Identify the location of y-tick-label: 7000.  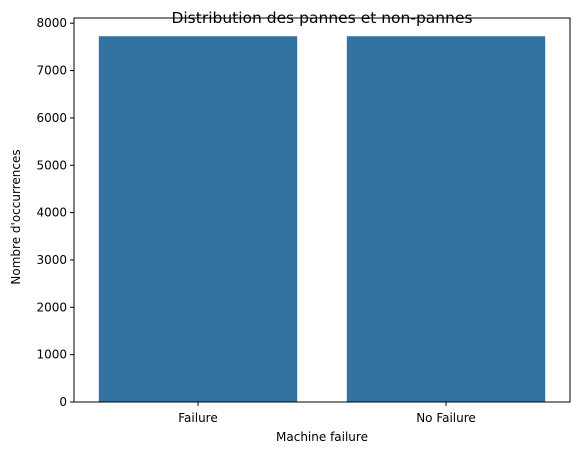
(51, 71).